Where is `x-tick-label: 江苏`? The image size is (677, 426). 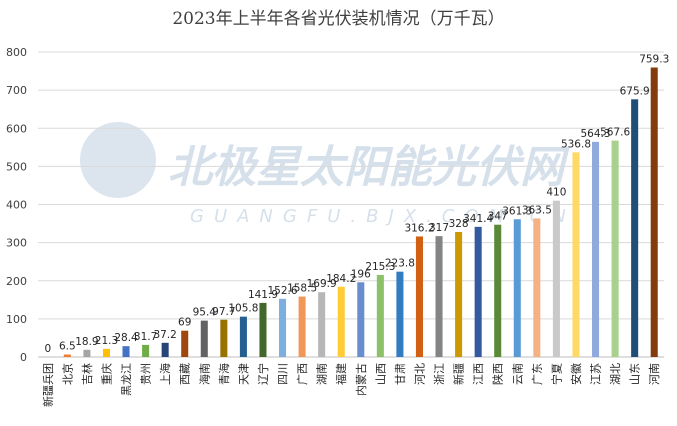 x-tick-label: 江苏 is located at coordinates (596, 374).